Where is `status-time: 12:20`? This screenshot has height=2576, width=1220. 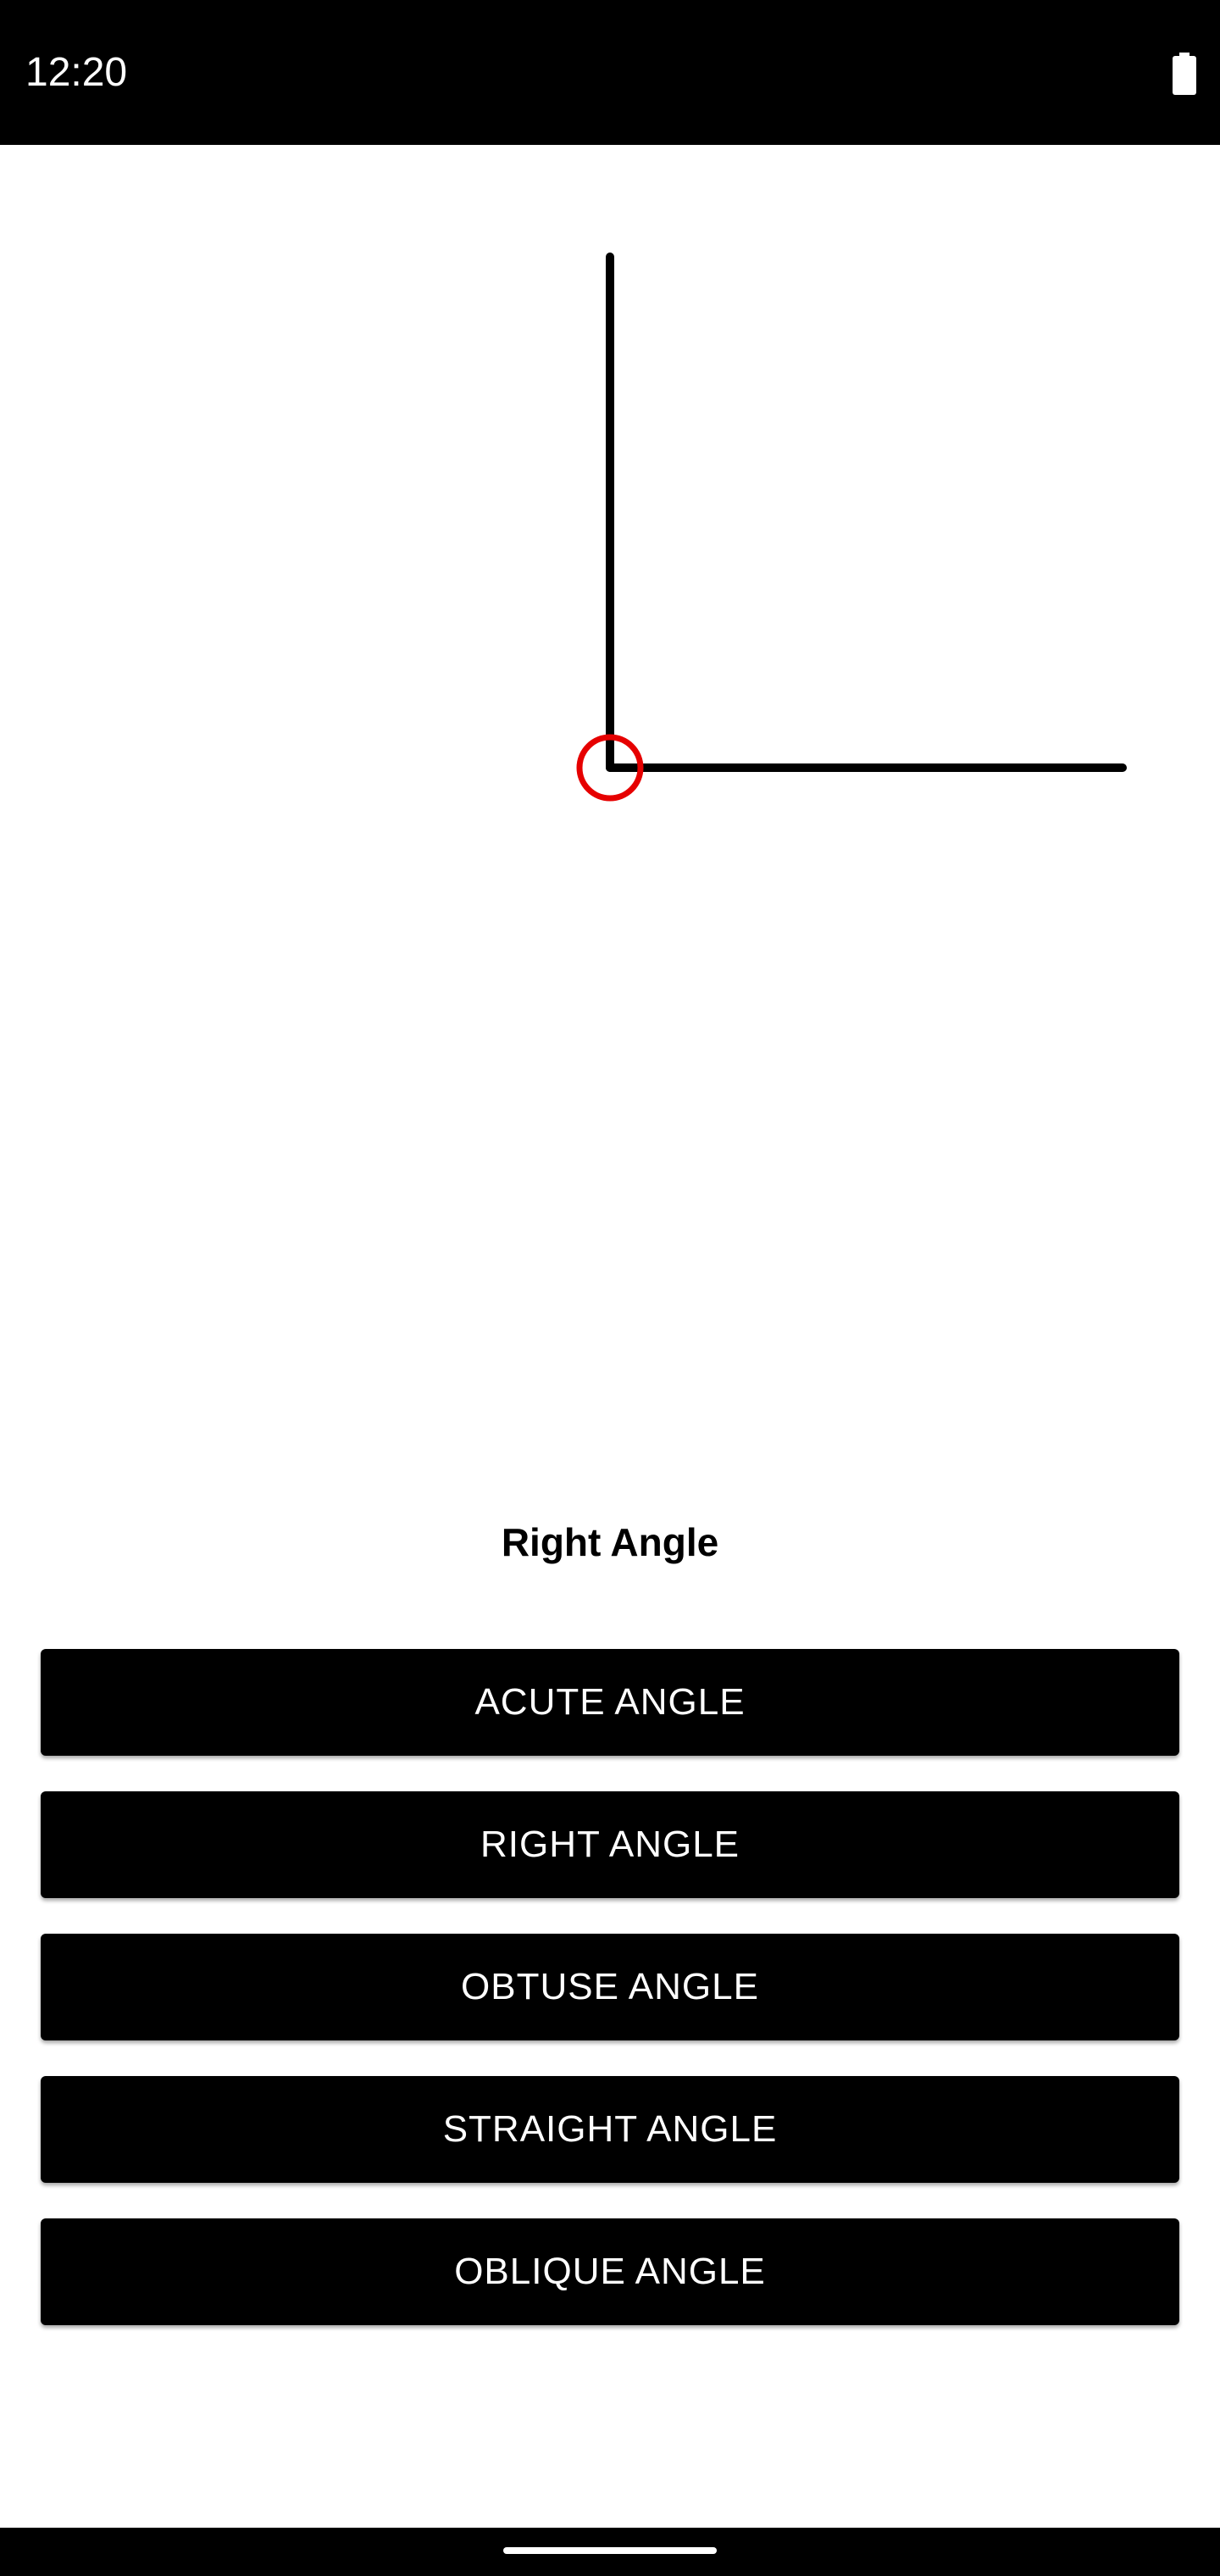 status-time: 12:20 is located at coordinates (76, 72).